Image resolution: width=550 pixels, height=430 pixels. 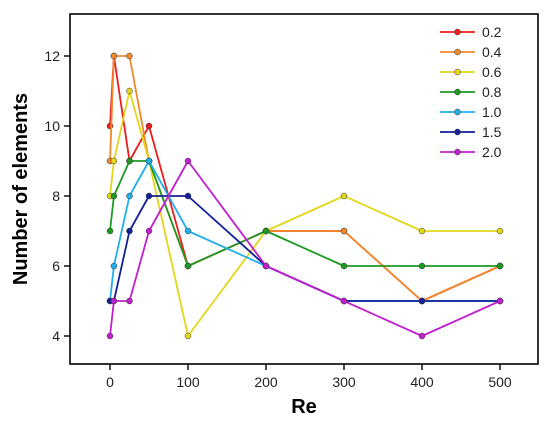 I want to click on y-axis: 4 6 8 10 12, so click(x=57, y=196).